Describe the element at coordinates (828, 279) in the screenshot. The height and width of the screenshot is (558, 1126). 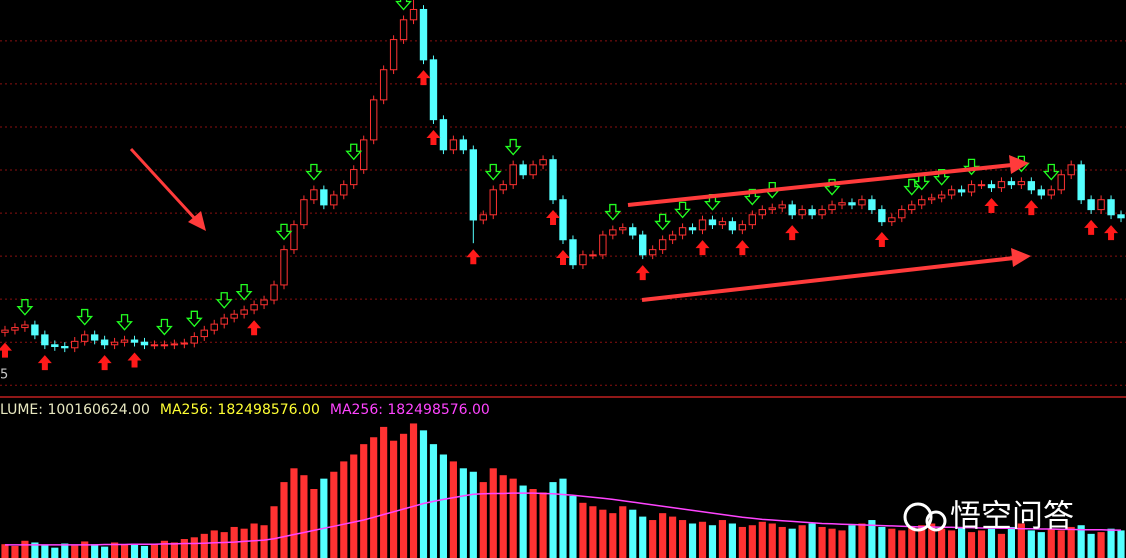
I see `annotation-arrow` at that location.